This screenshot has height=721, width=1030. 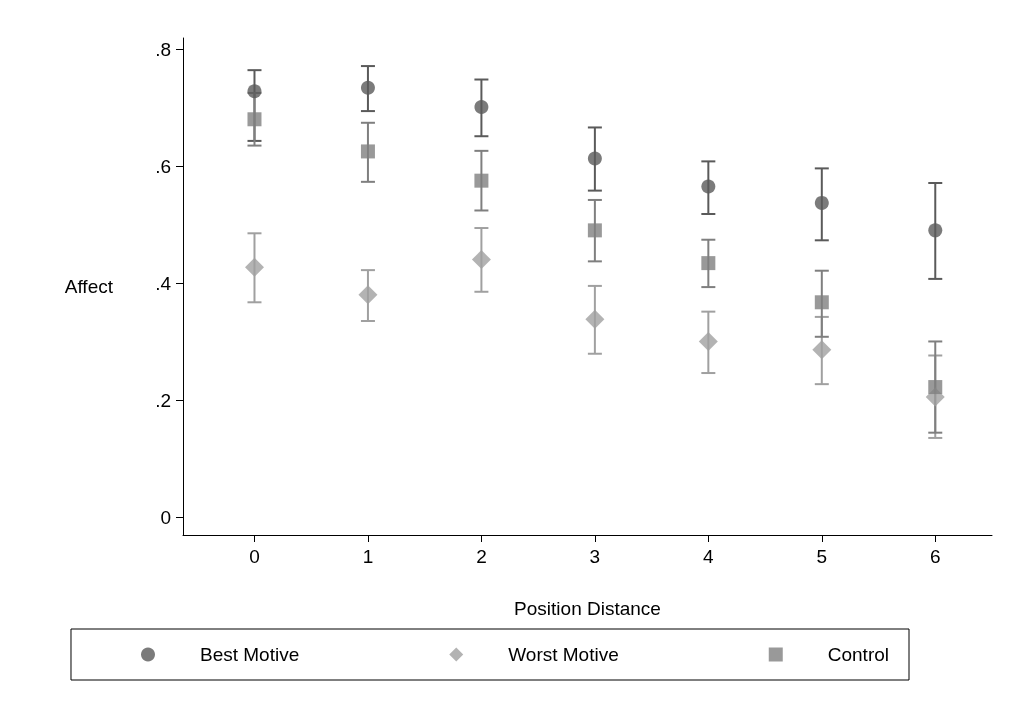 I want to click on legend-label: Best Motive, so click(x=250, y=654).